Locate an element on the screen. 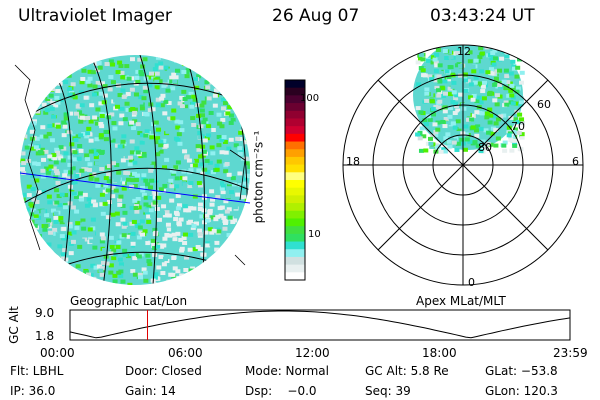 This screenshot has width=600, height=400. info-field: Door: Closed is located at coordinates (163, 371).